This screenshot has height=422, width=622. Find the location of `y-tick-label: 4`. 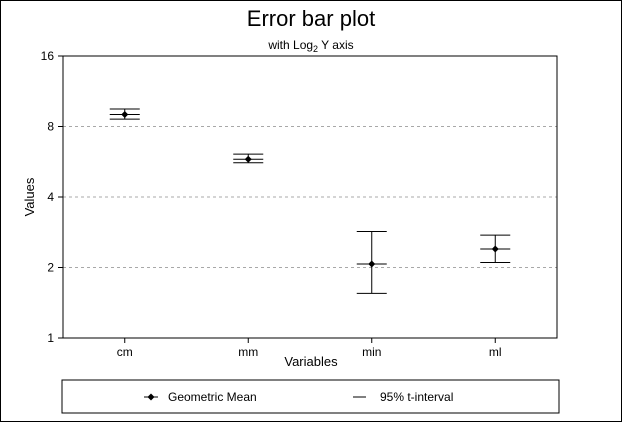

y-tick-label: 4 is located at coordinates (50, 197).